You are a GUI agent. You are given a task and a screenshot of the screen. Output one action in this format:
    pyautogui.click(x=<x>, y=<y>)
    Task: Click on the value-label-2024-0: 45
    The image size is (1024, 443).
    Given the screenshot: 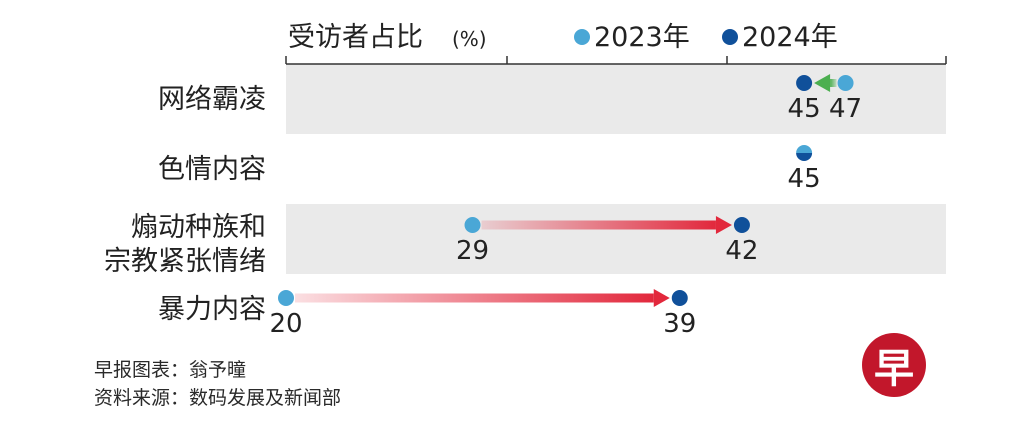 What is the action you would take?
    pyautogui.click(x=804, y=109)
    